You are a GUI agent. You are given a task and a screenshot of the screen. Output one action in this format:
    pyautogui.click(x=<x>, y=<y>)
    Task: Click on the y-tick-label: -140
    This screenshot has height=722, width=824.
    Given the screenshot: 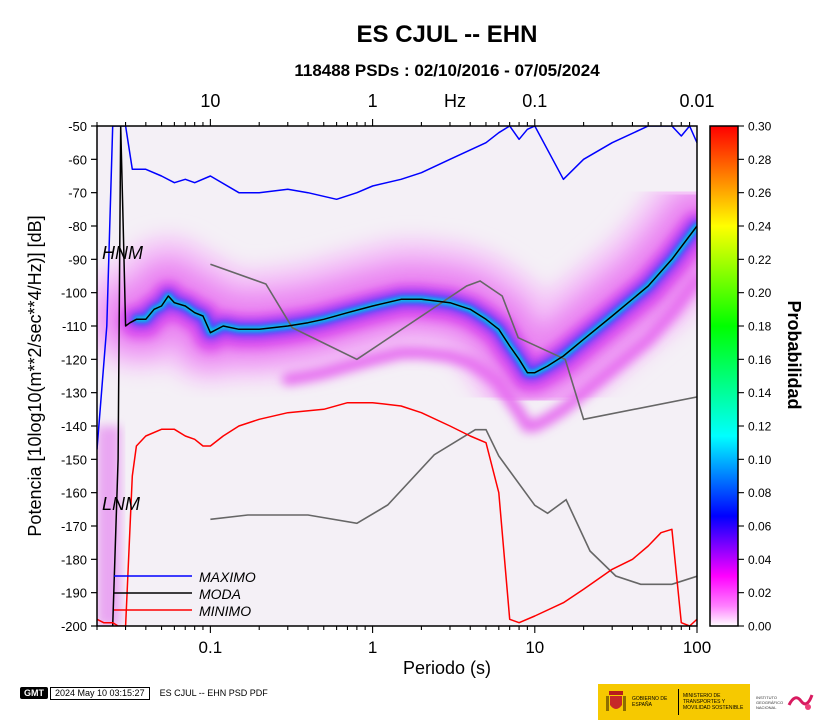 What is the action you would take?
    pyautogui.click(x=74, y=426)
    